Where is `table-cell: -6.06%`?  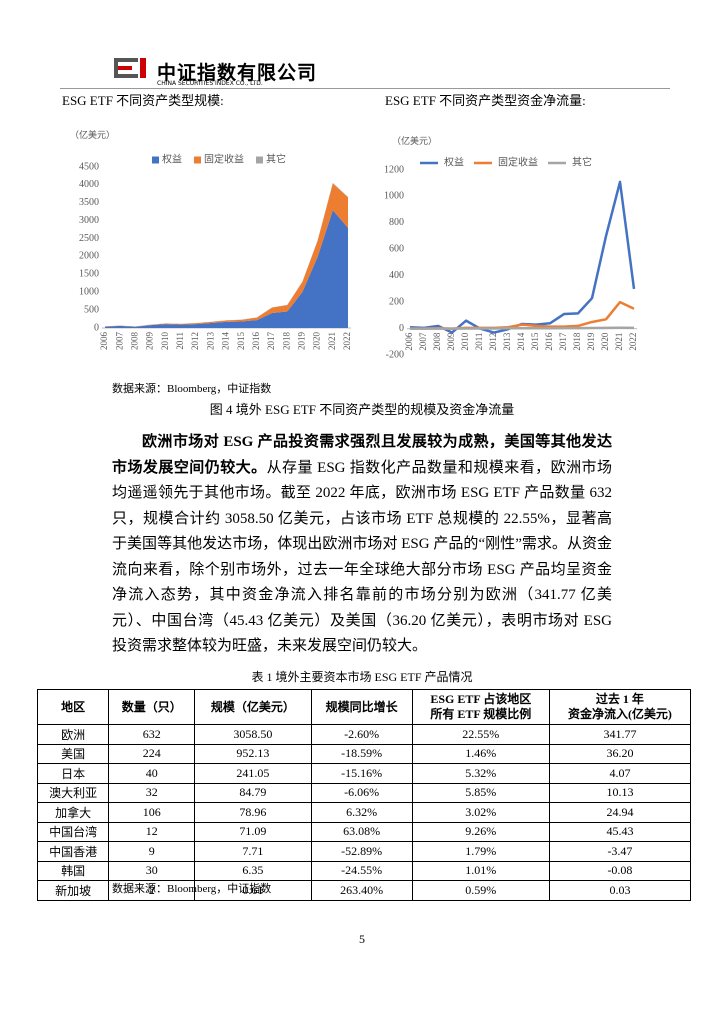 table-cell: -6.06% is located at coordinates (361, 792).